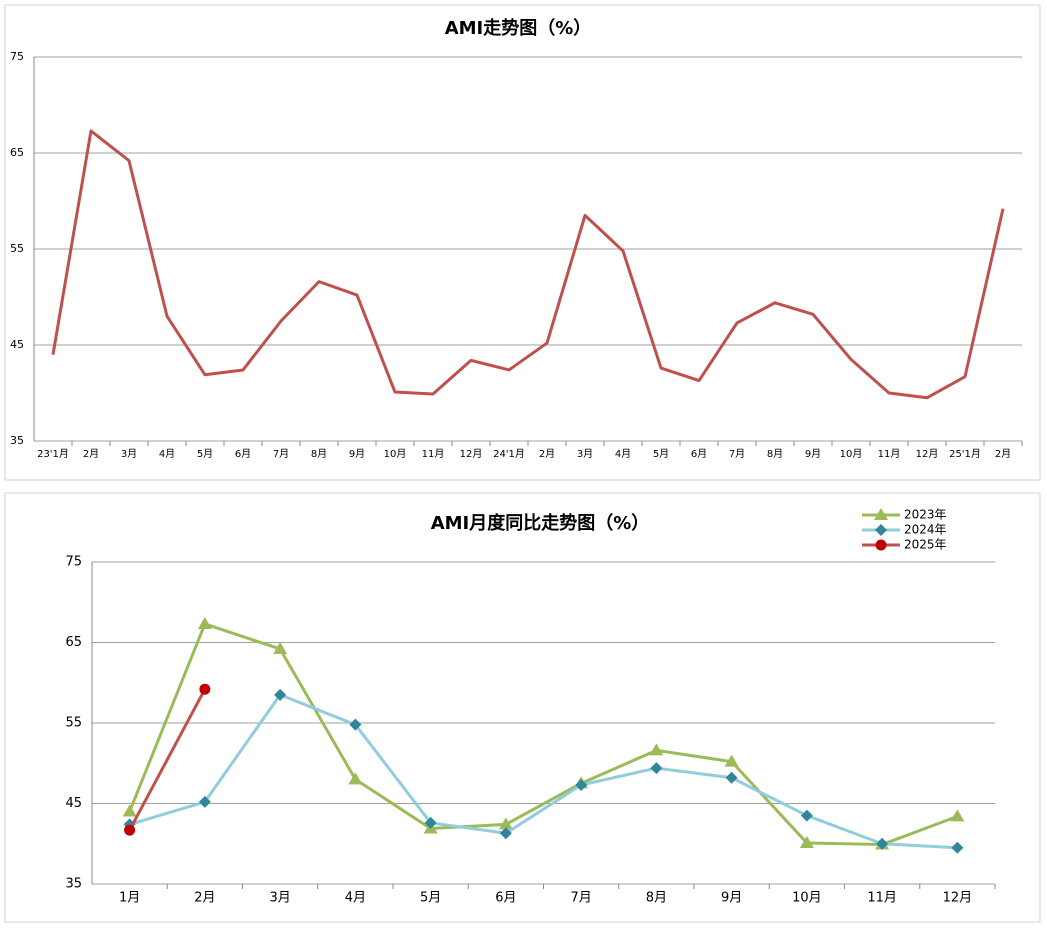 This screenshot has width=1047, height=928. Describe the element at coordinates (925, 545) in the screenshot. I see `legend-label: 2025年` at that location.